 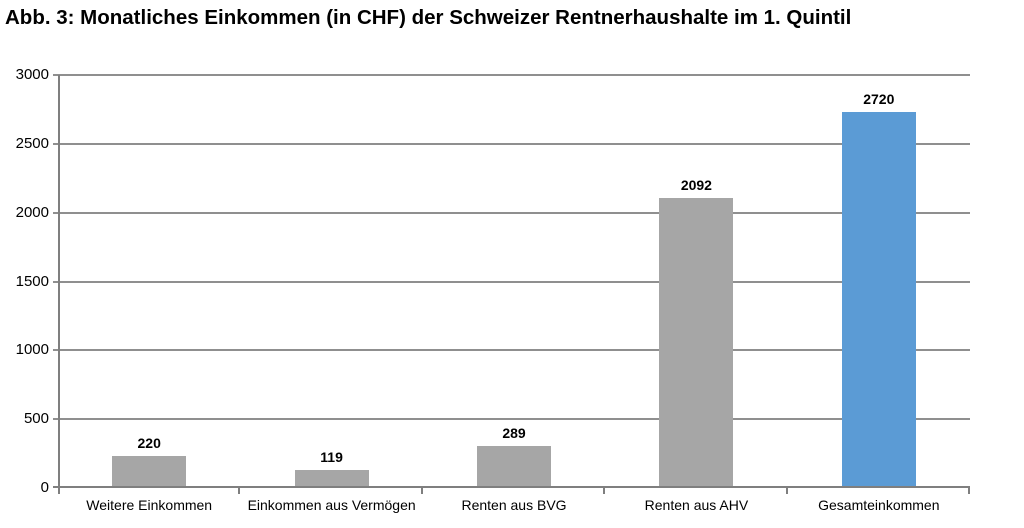 What do you see at coordinates (36, 419) in the screenshot?
I see `y-tick-label: 500` at bounding box center [36, 419].